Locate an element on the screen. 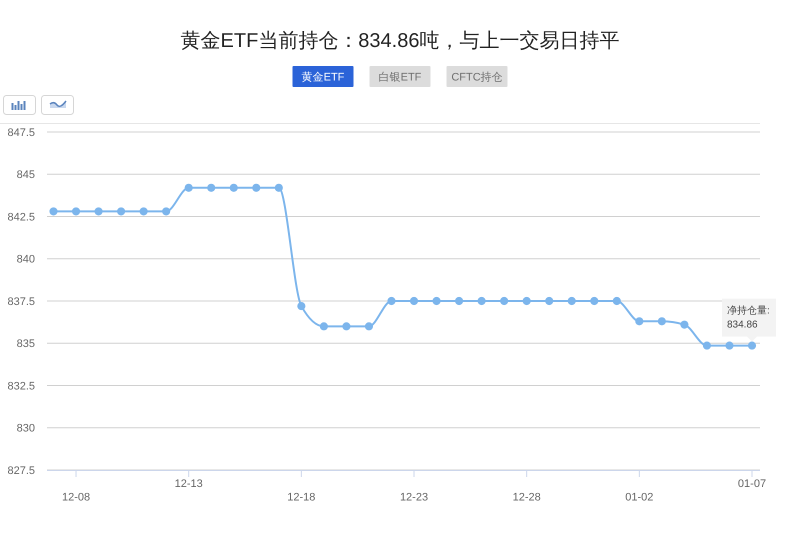  y-tick-label: 840 is located at coordinates (25, 260).